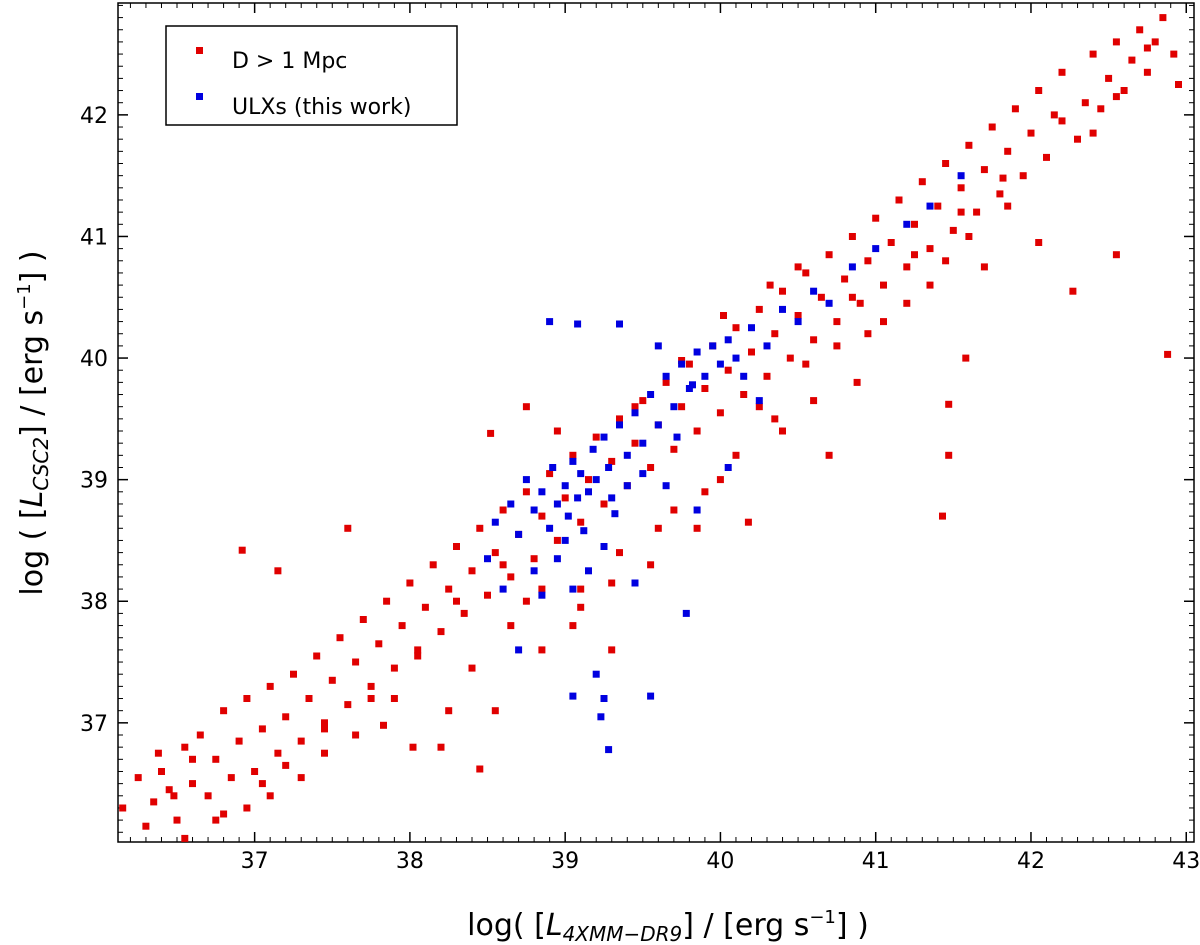 This screenshot has height=945, width=1200. Describe the element at coordinates (410, 861) in the screenshot. I see `x-tick-label: 38` at that location.